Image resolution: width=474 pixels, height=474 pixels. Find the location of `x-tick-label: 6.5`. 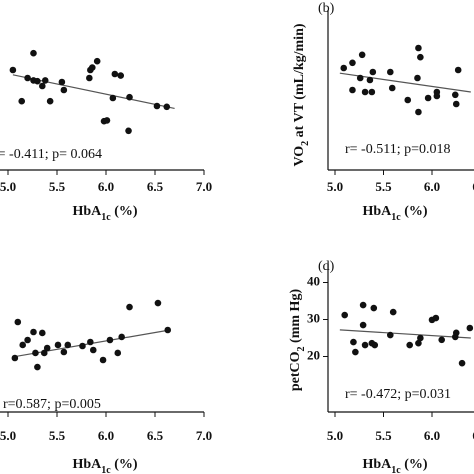

x-tick-label: 6.5 is located at coordinates (155, 186).